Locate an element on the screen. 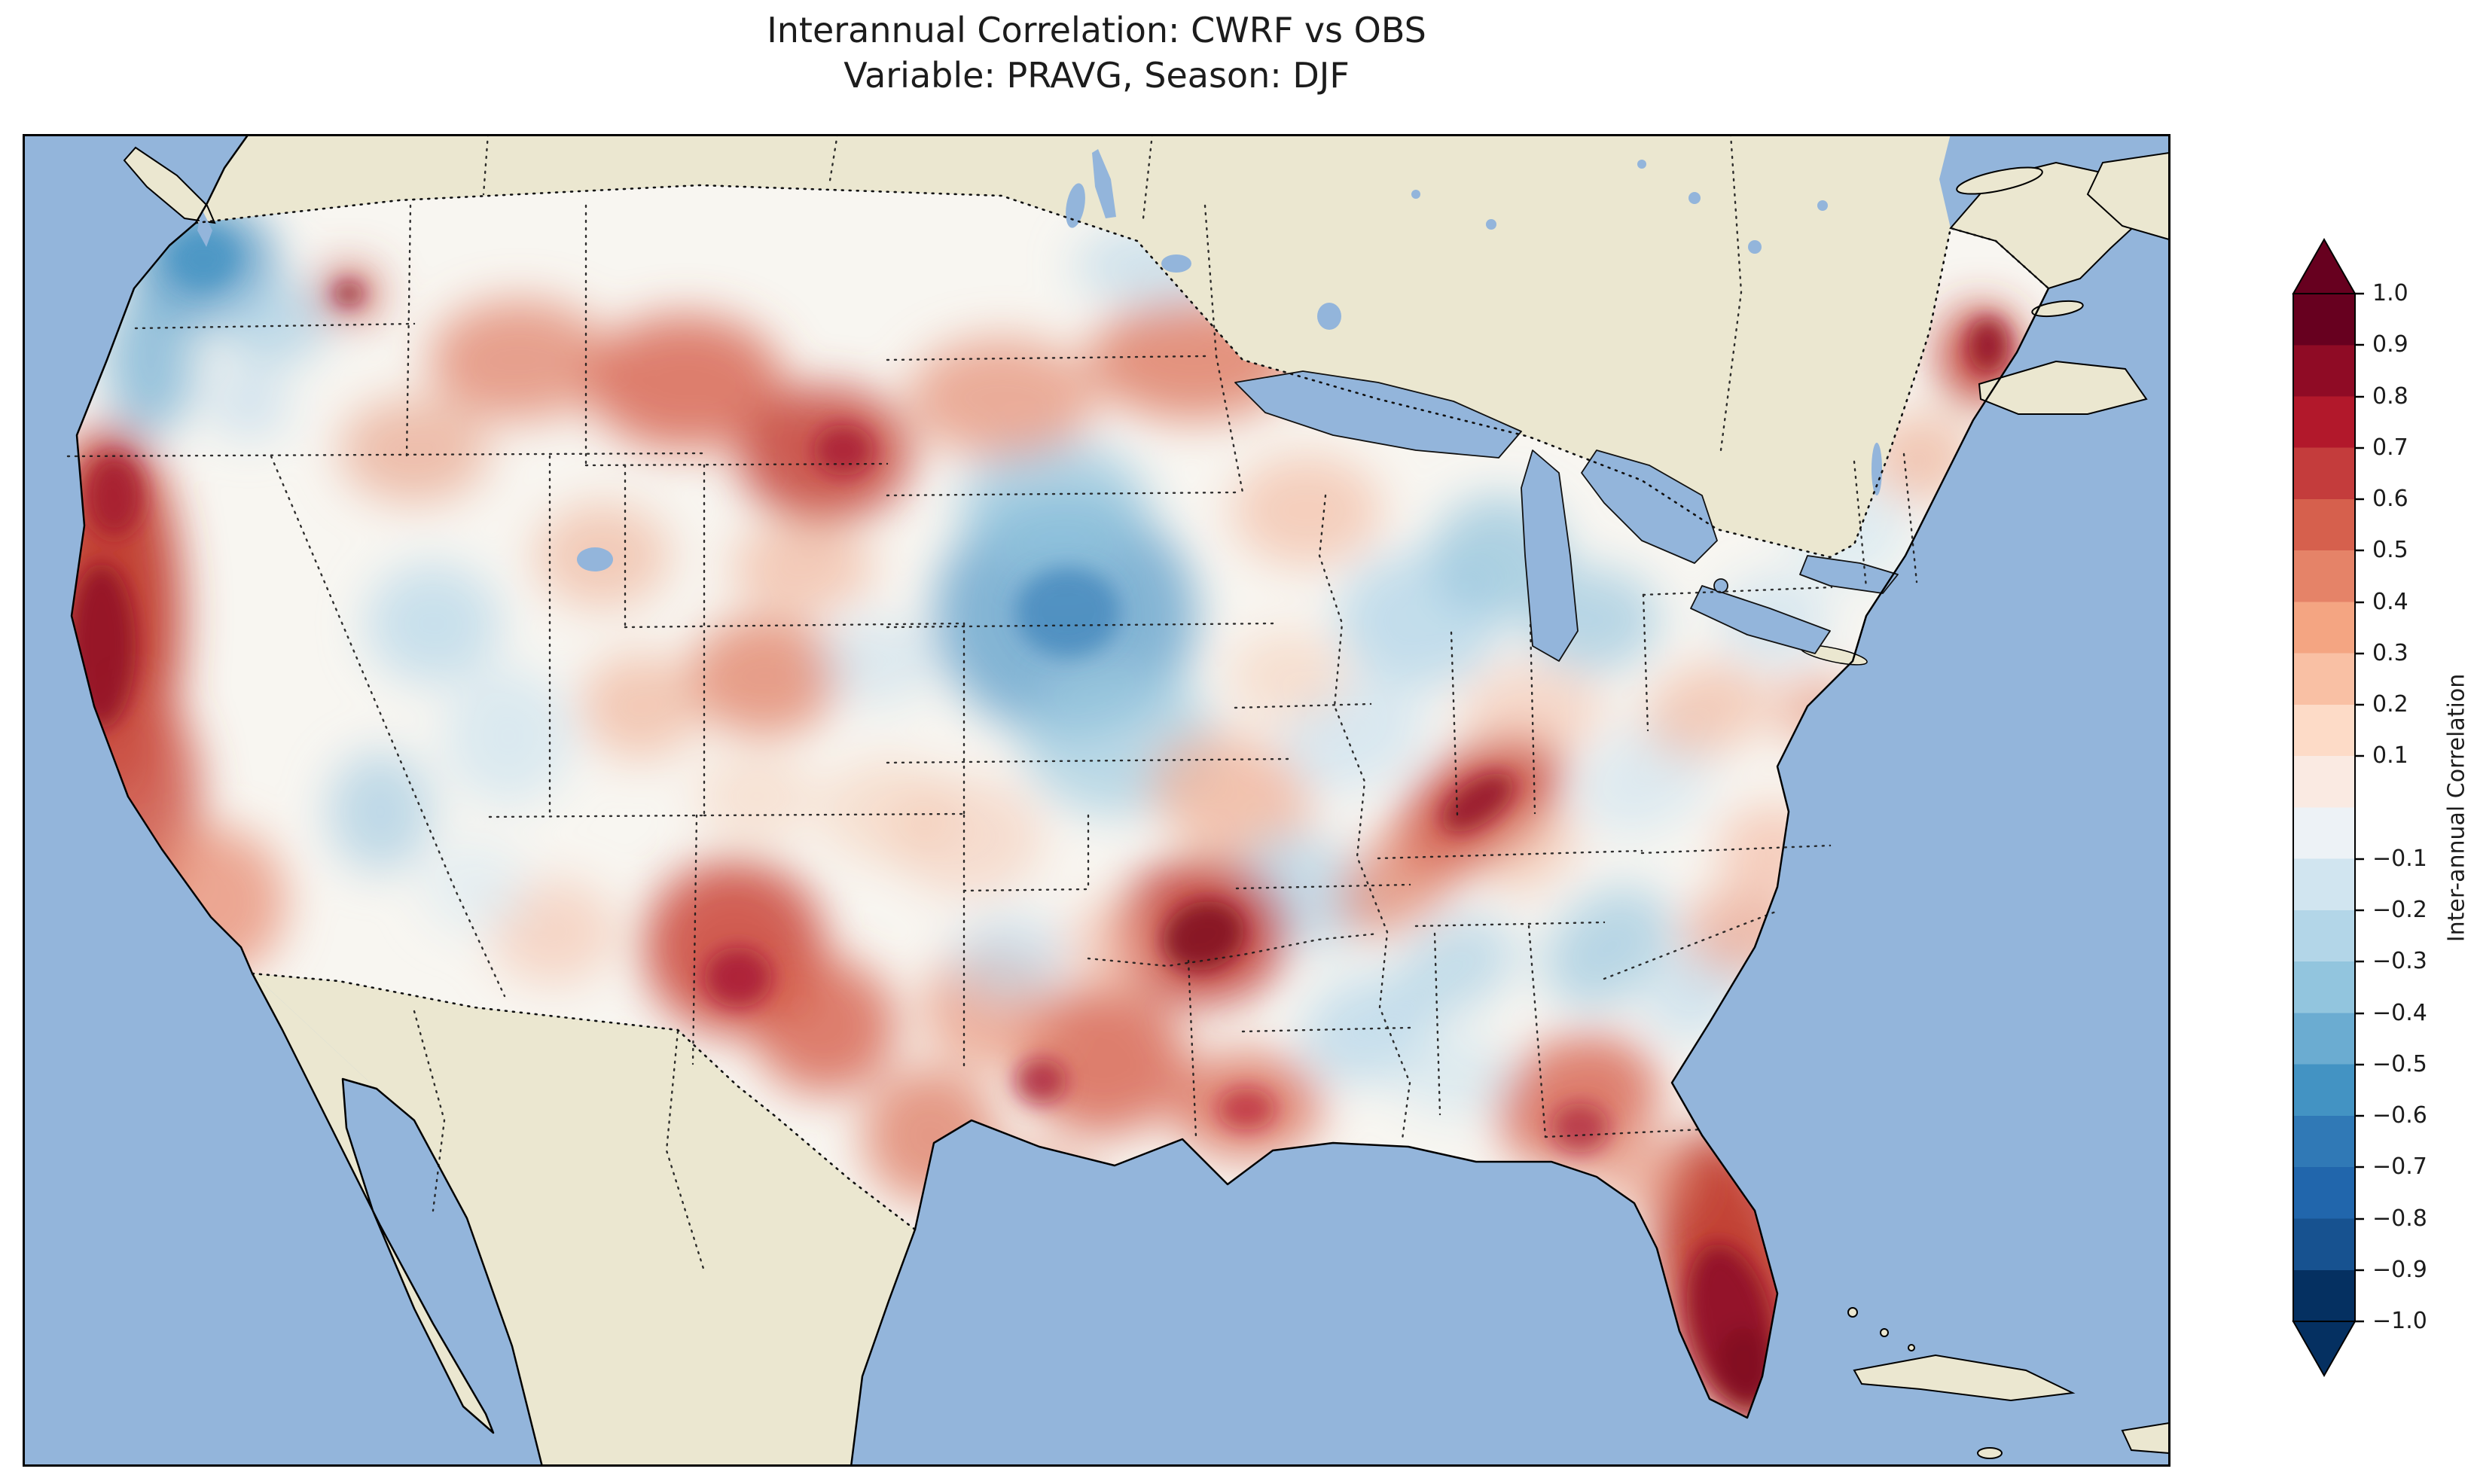 The image size is (2474, 1484). colorbar-gradient is located at coordinates (2324, 807).